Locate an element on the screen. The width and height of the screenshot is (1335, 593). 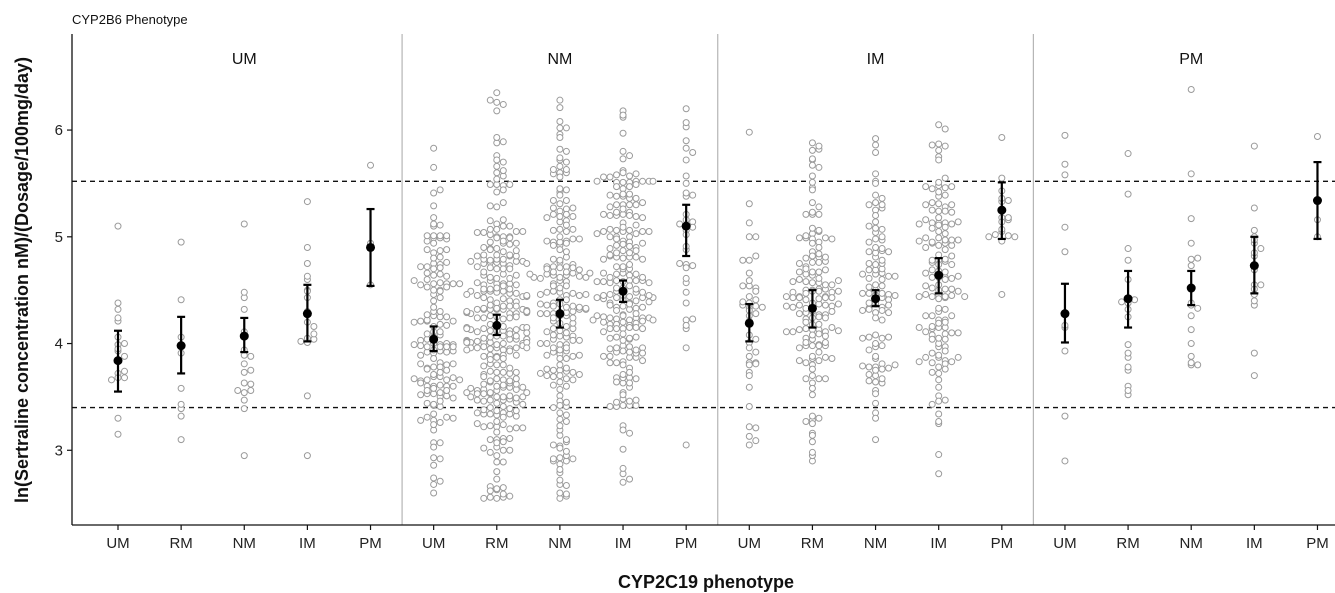
facet-label: NM is located at coordinates (559, 59).